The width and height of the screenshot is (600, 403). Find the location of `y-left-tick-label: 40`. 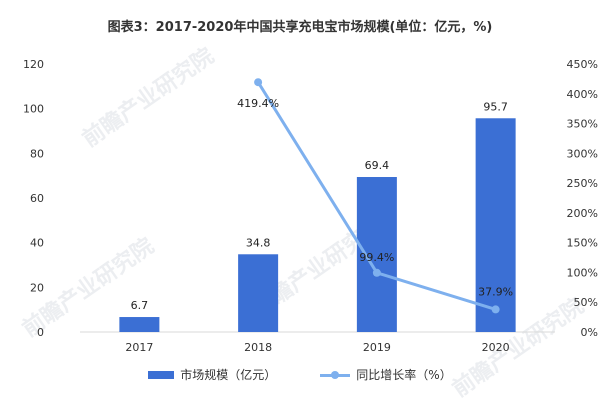

y-left-tick-label: 40 is located at coordinates (37, 243).